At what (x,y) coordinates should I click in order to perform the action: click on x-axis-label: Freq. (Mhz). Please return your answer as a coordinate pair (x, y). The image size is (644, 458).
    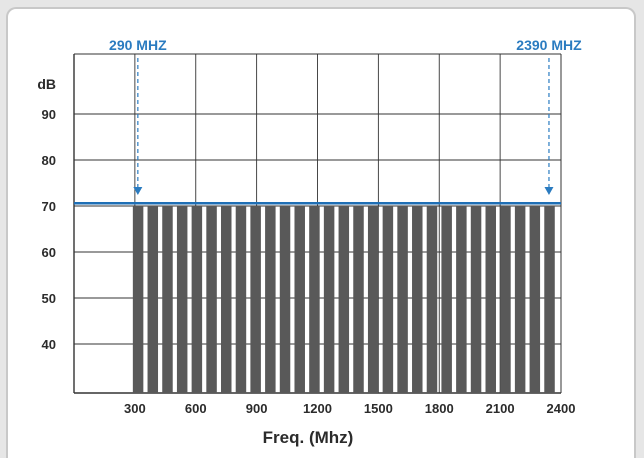
    Looking at the image, I should click on (308, 437).